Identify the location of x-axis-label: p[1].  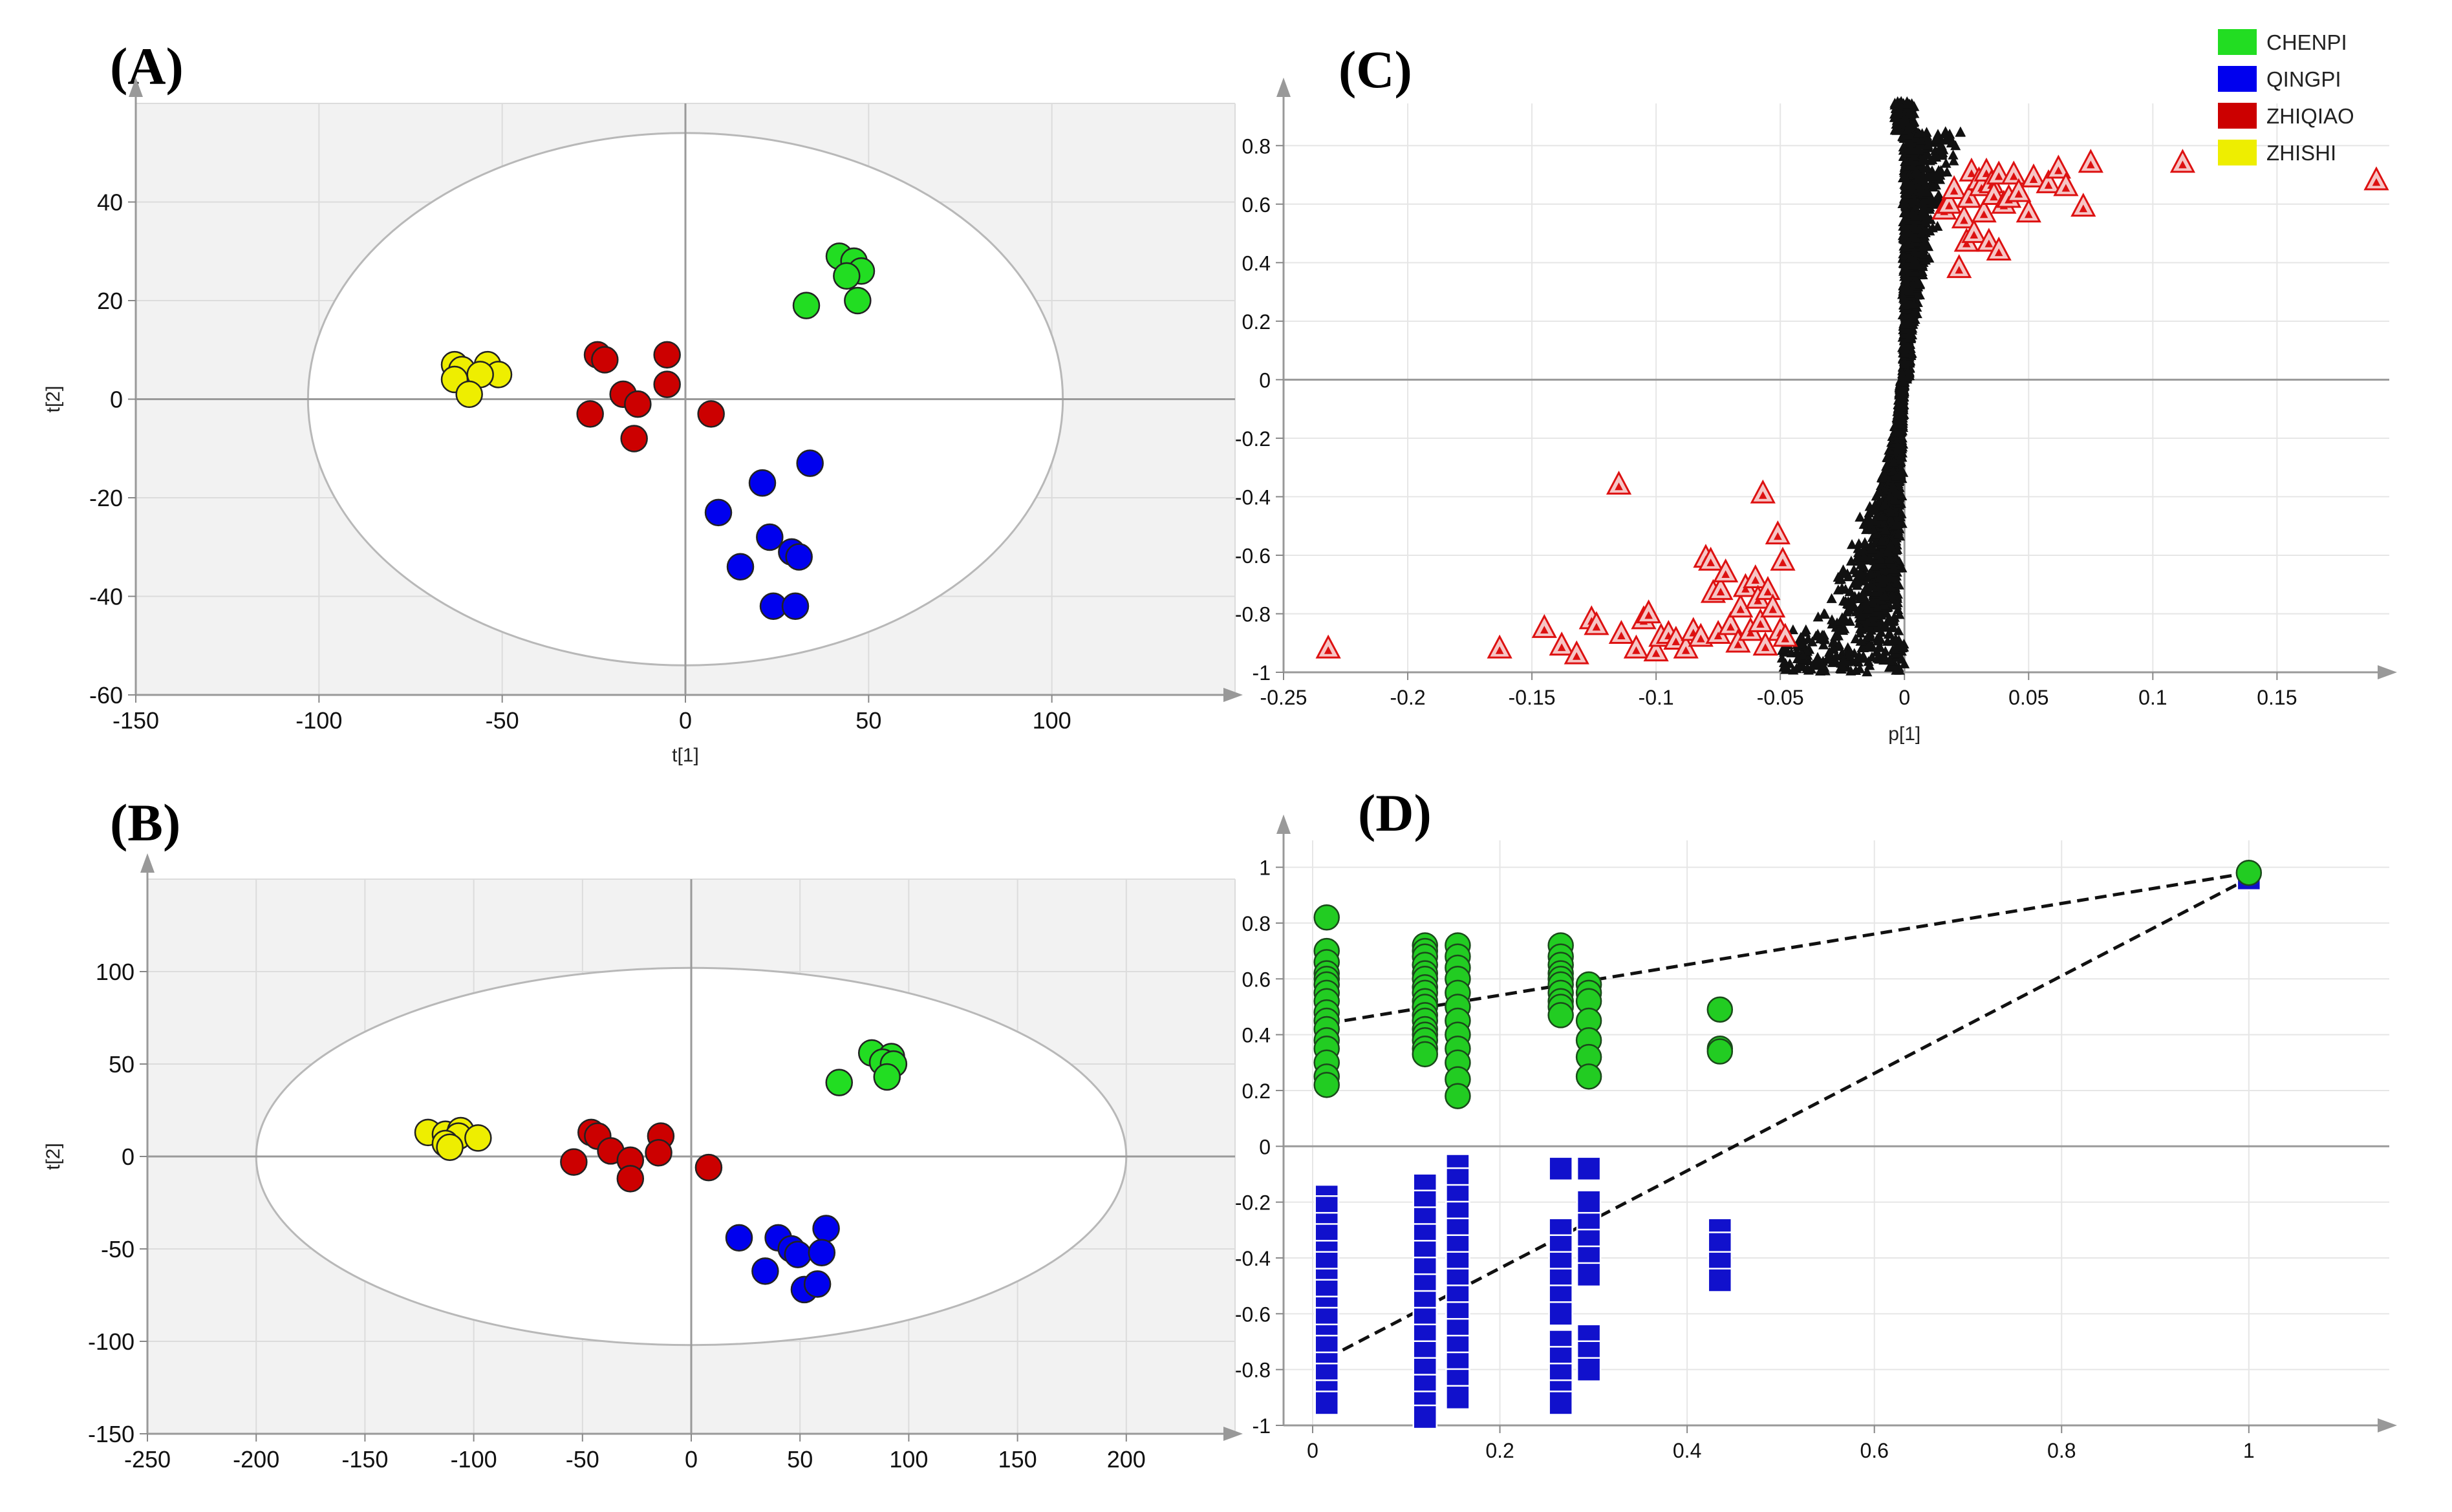
(1904, 734).